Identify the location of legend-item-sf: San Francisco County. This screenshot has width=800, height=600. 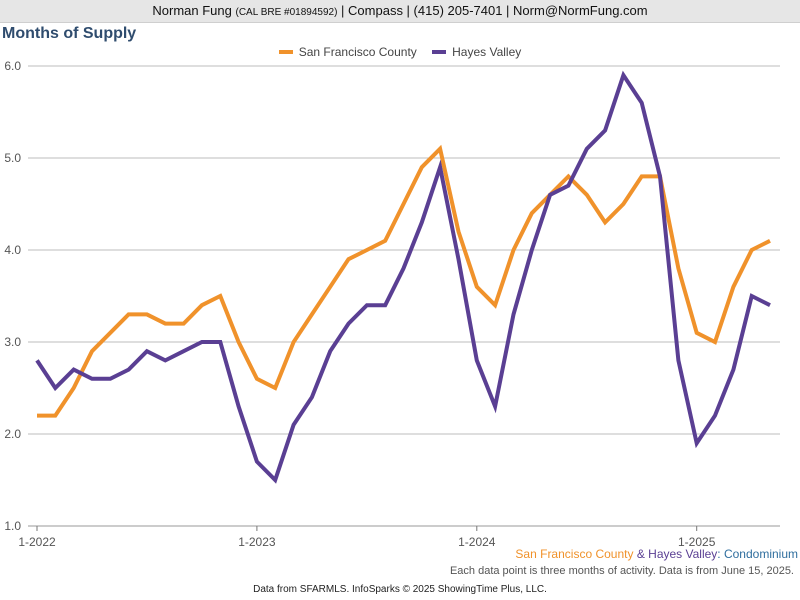
(347, 52).